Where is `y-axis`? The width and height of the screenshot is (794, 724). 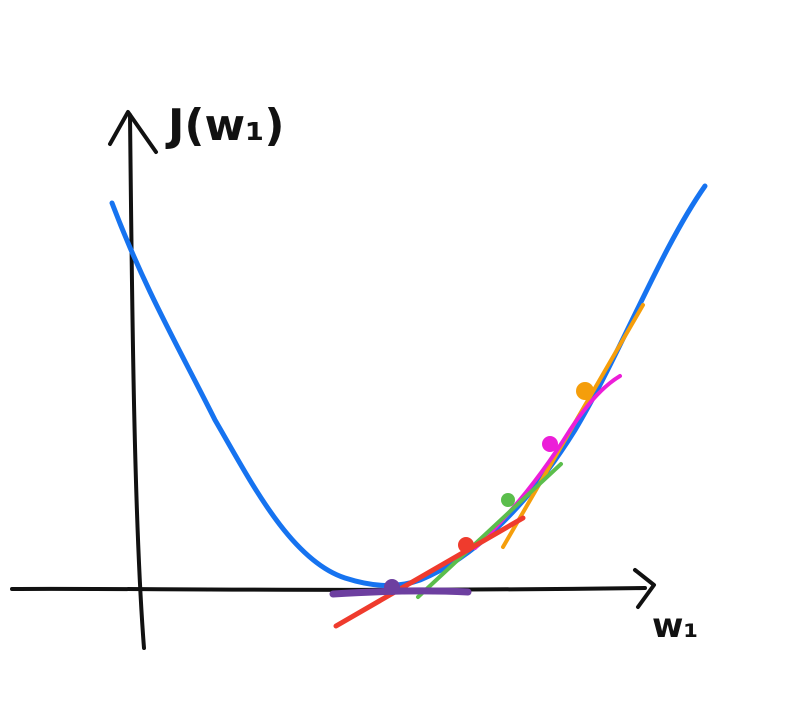 y-axis is located at coordinates (137, 381).